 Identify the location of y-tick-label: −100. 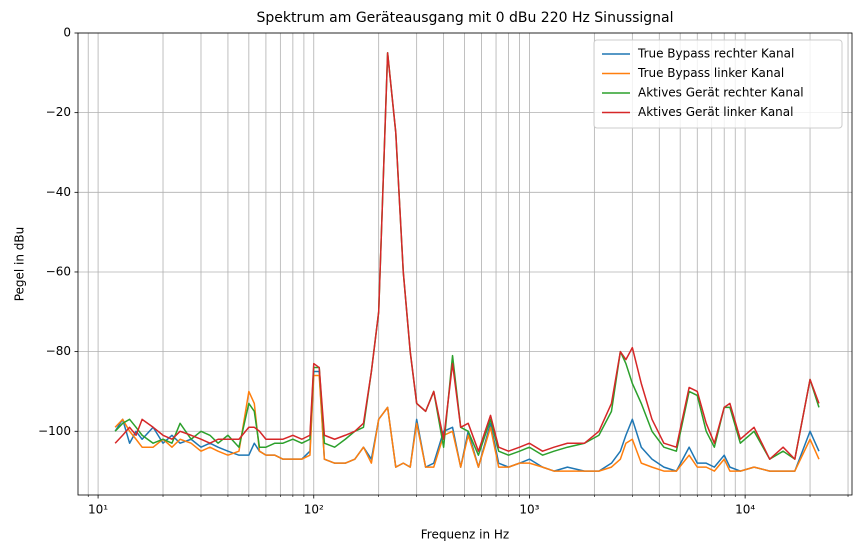
(54, 431).